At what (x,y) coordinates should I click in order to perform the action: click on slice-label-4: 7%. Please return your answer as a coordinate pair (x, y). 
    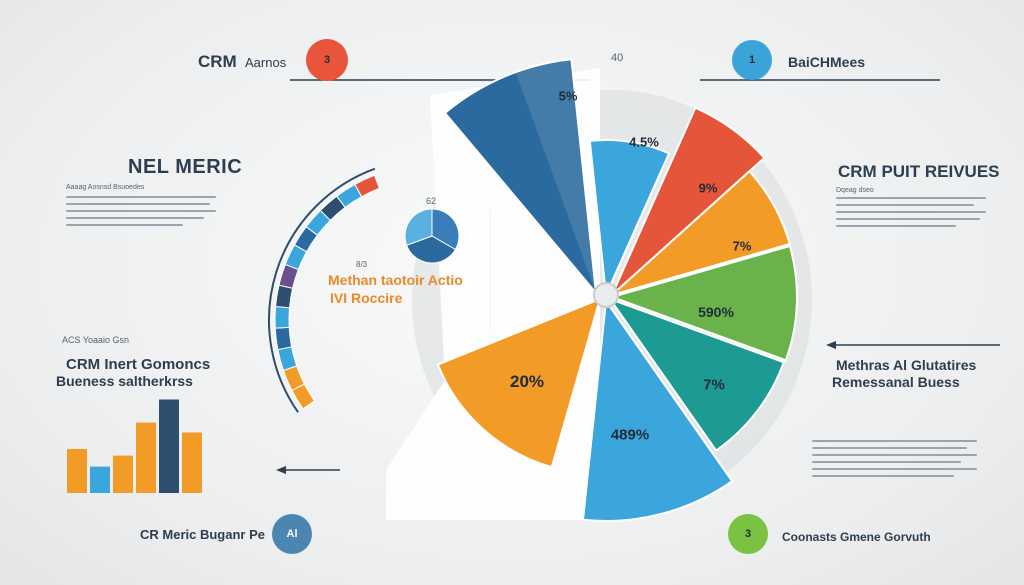
    Looking at the image, I should click on (742, 246).